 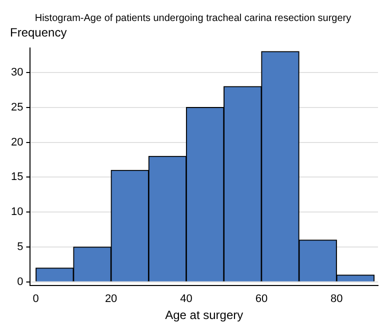 I want to click on y-tick-label: 30, so click(x=17, y=72).